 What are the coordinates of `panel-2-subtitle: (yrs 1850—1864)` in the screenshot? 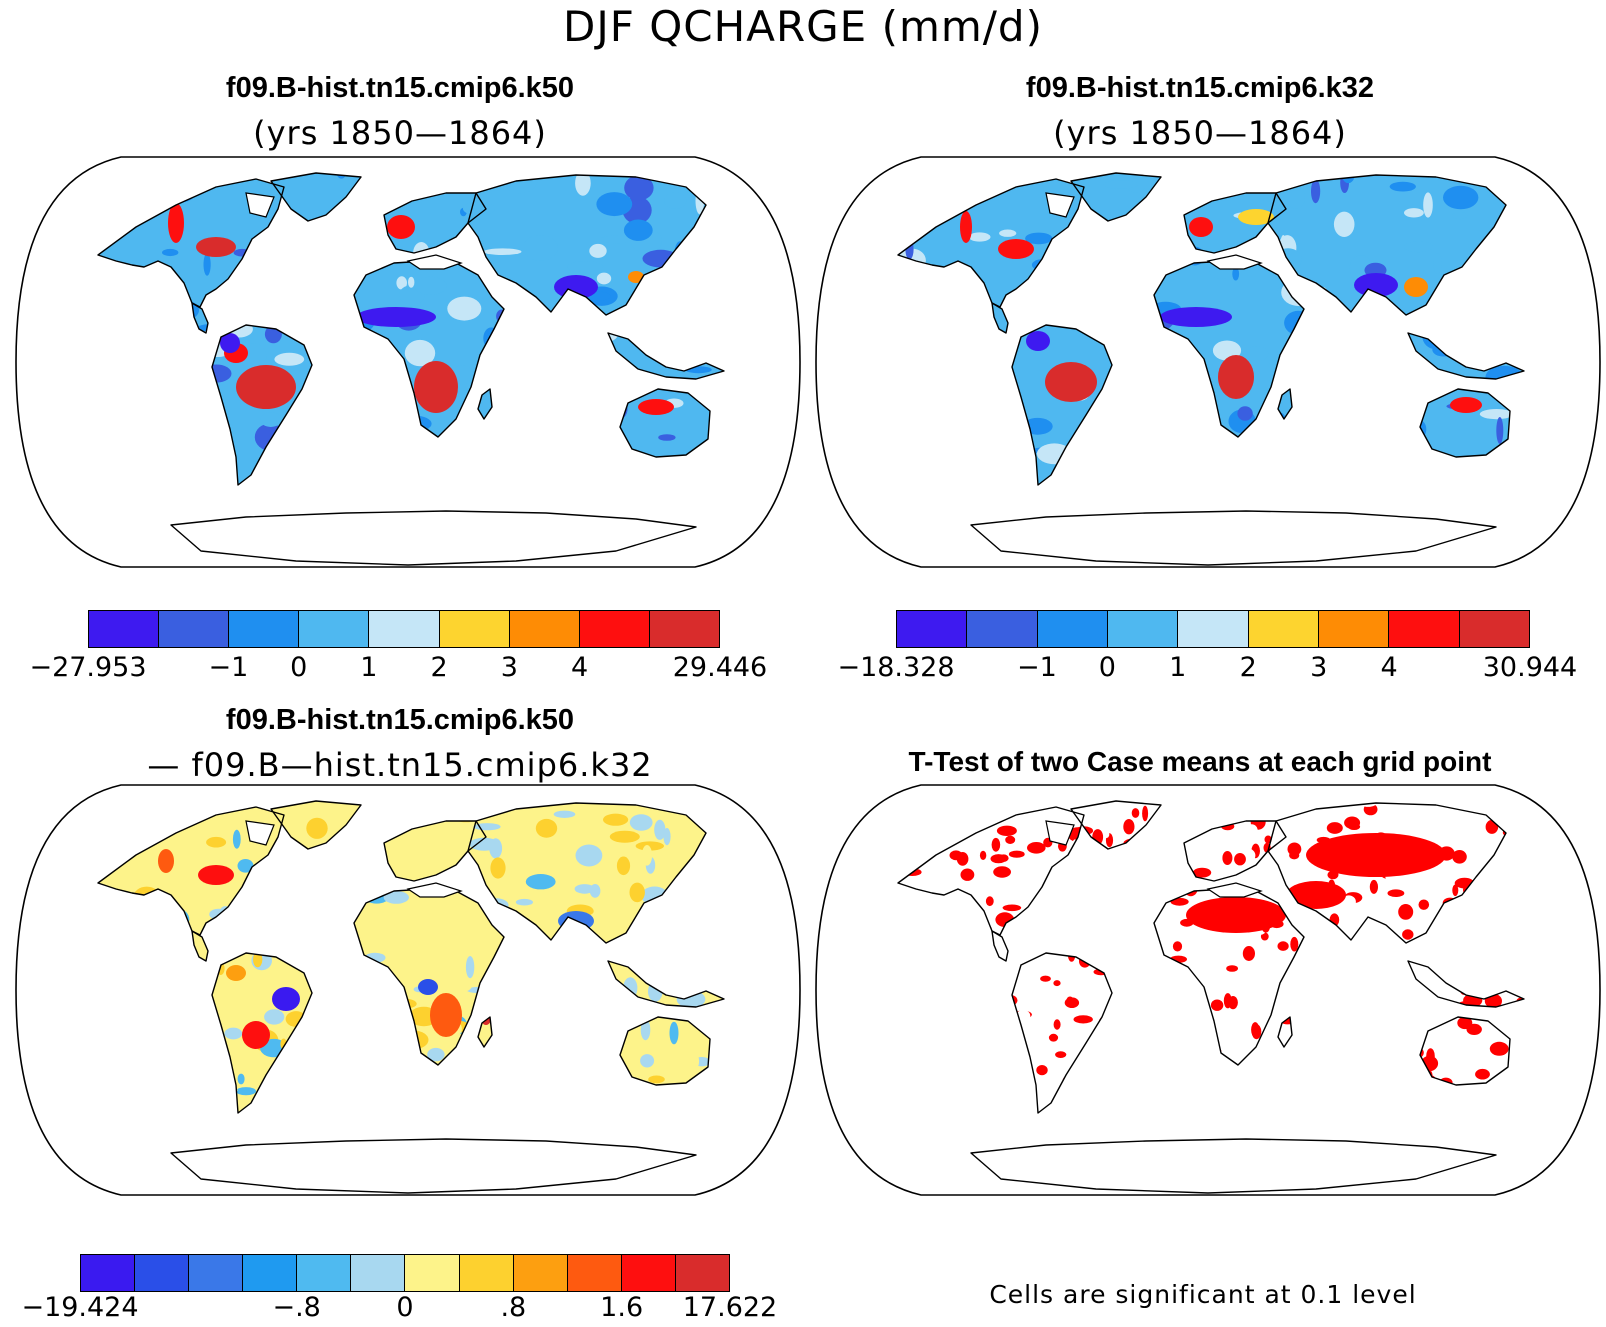 It's located at (1200, 133).